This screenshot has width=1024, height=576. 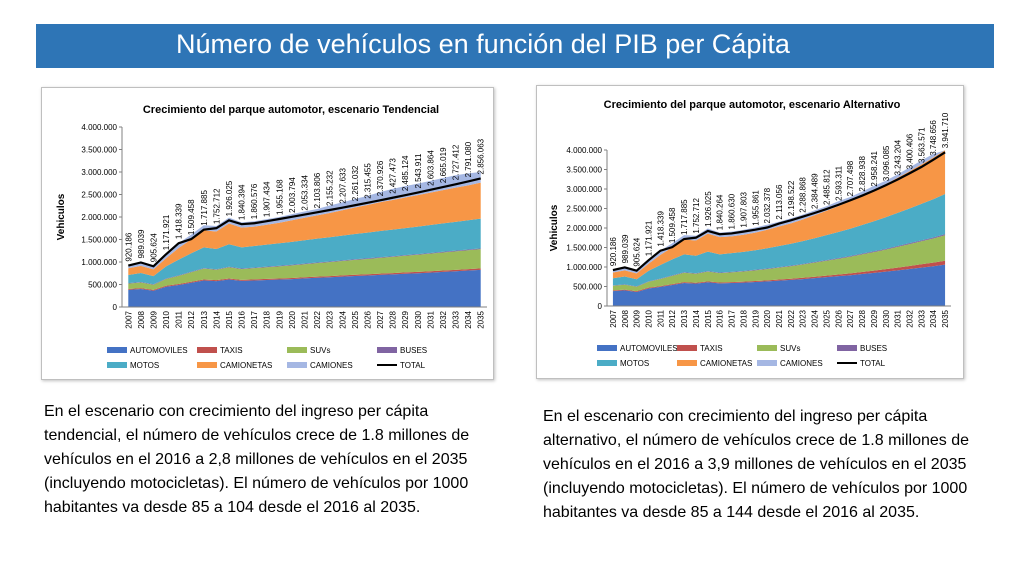 I want to click on area-camionetas, so click(x=779, y=215).